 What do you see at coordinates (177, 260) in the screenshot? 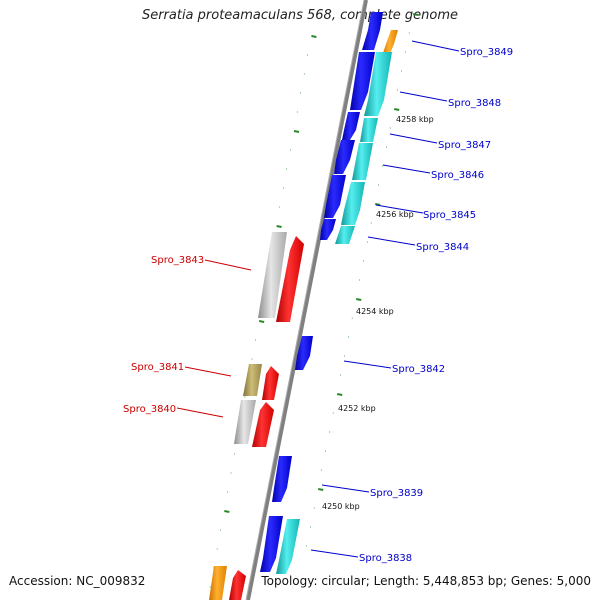
I see `gene-label-spro-3843: Spro_3843` at bounding box center [177, 260].